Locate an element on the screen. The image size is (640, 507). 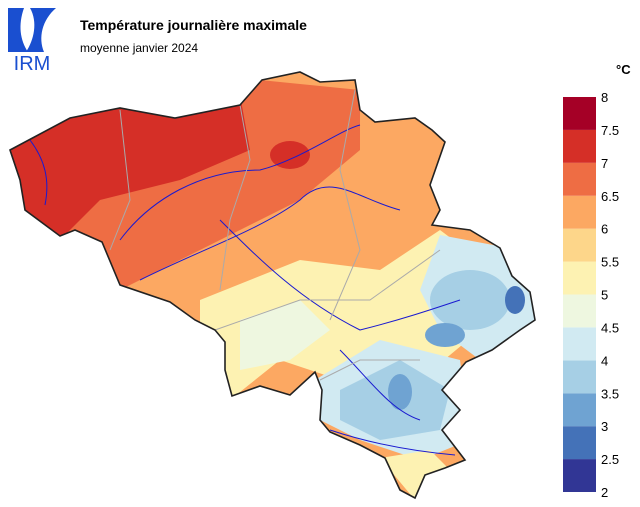
legend-tick-label: 2 is located at coordinates (604, 492).